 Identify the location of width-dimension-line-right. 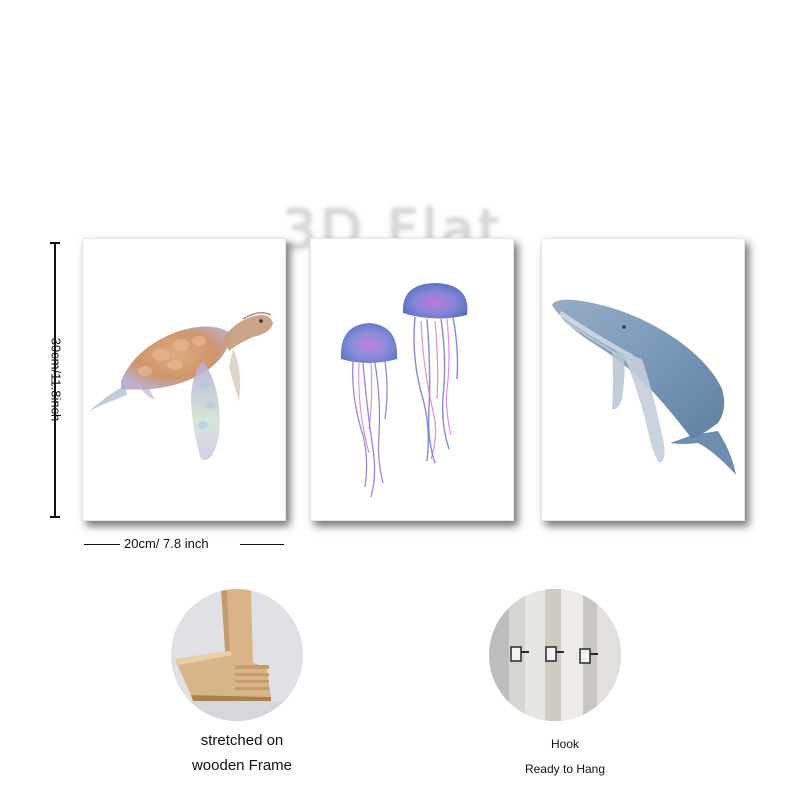
(262, 544).